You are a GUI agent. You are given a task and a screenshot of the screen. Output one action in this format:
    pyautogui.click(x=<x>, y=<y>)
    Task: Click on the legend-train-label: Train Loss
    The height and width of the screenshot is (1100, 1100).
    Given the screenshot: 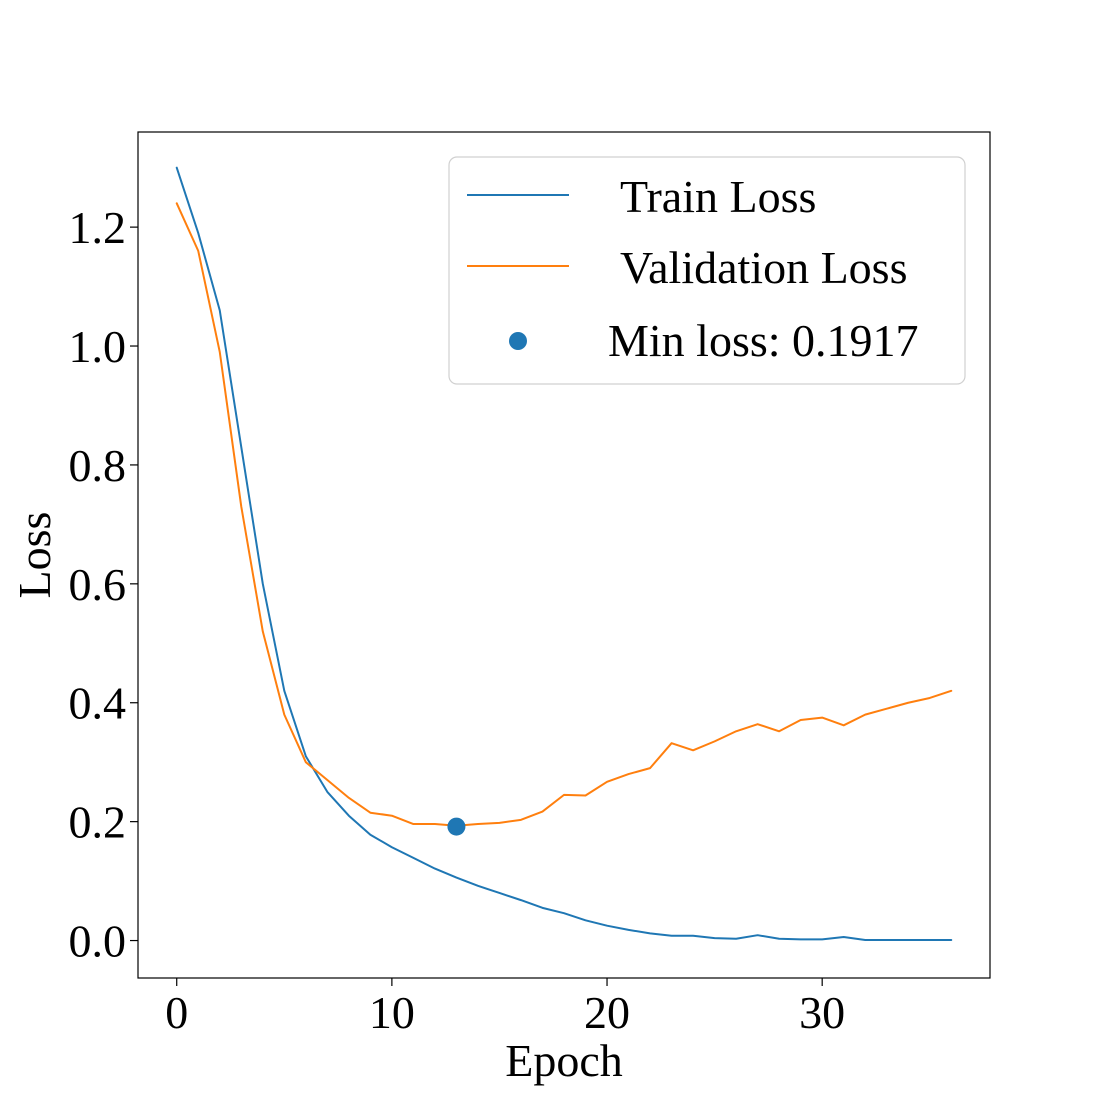 What is the action you would take?
    pyautogui.click(x=718, y=196)
    